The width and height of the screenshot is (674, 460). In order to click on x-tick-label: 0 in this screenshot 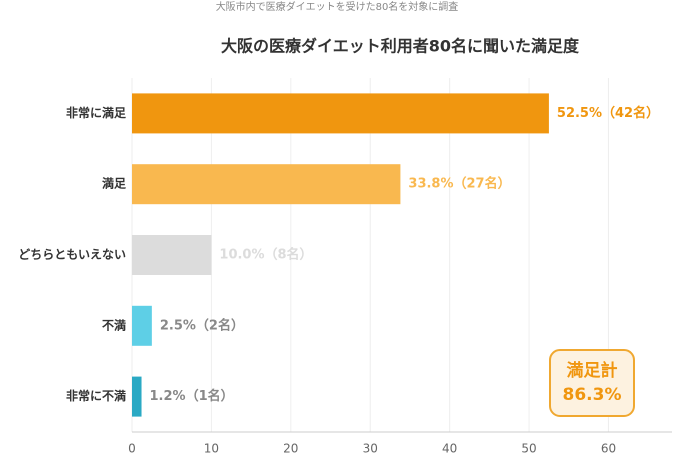, I will do `click(132, 449)`.